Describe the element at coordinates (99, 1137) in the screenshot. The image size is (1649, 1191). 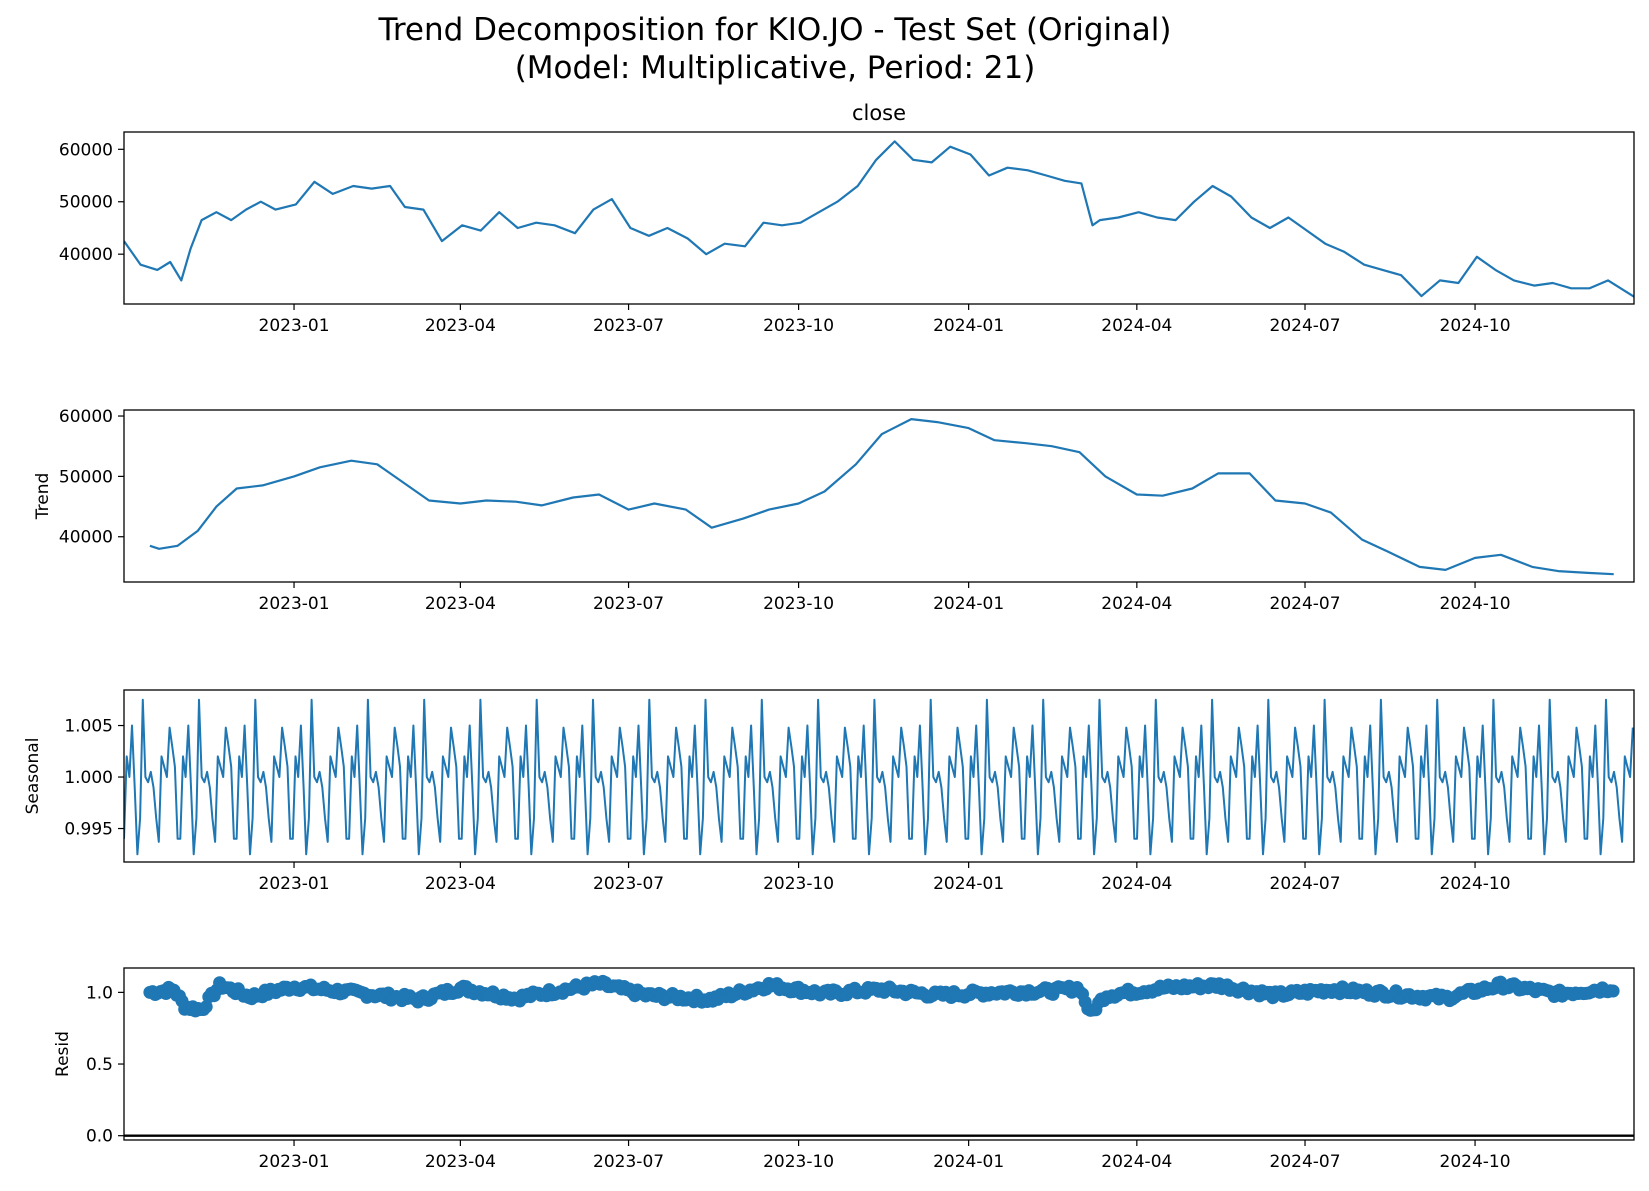
I see `y-tick-label: 0.0` at that location.